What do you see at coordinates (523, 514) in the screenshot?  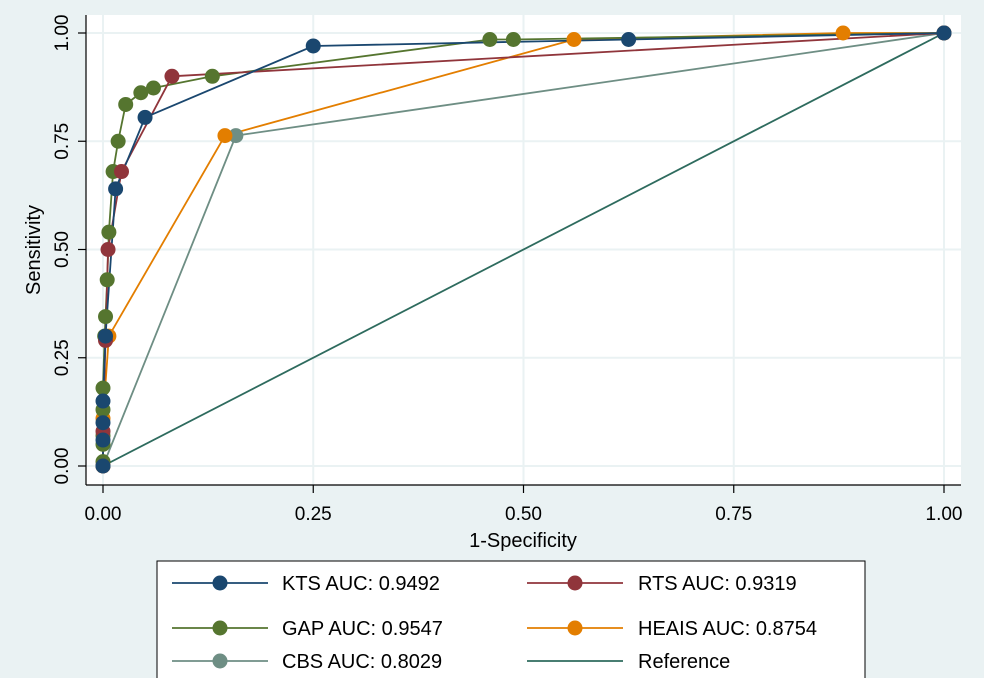 I see `x-tick-label-2: 0.50` at bounding box center [523, 514].